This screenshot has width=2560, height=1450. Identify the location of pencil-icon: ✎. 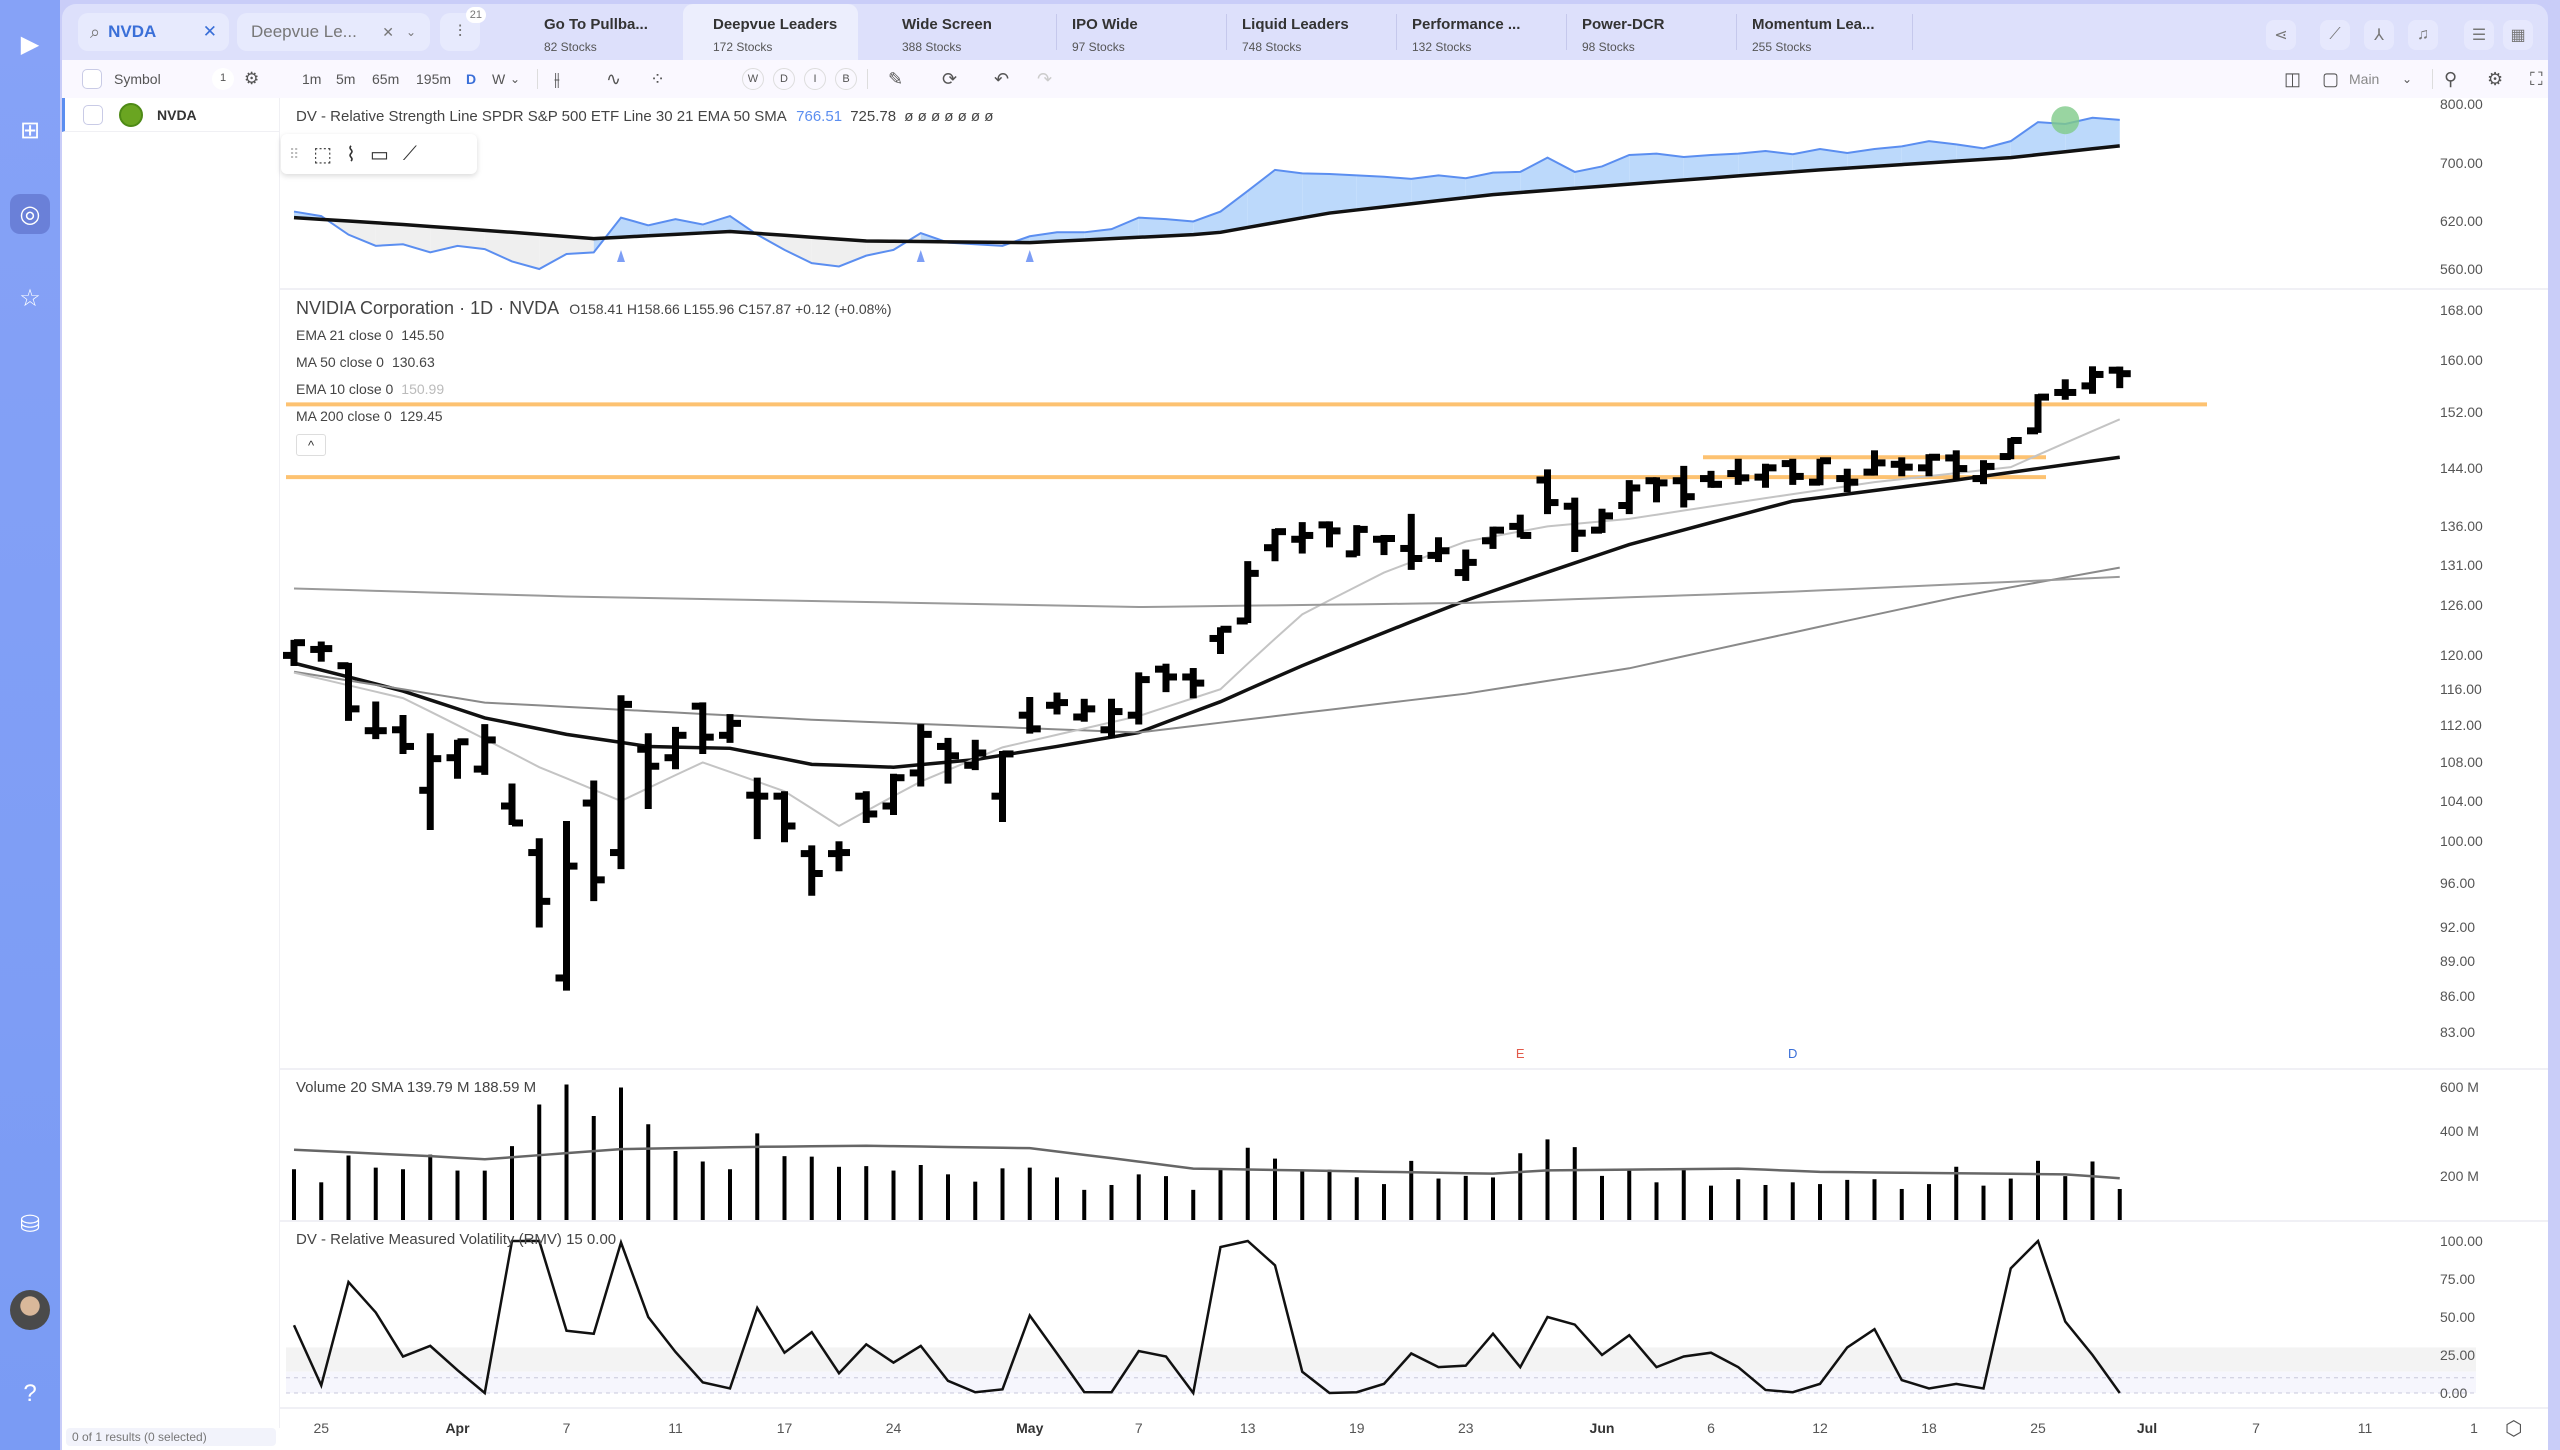
(896, 79).